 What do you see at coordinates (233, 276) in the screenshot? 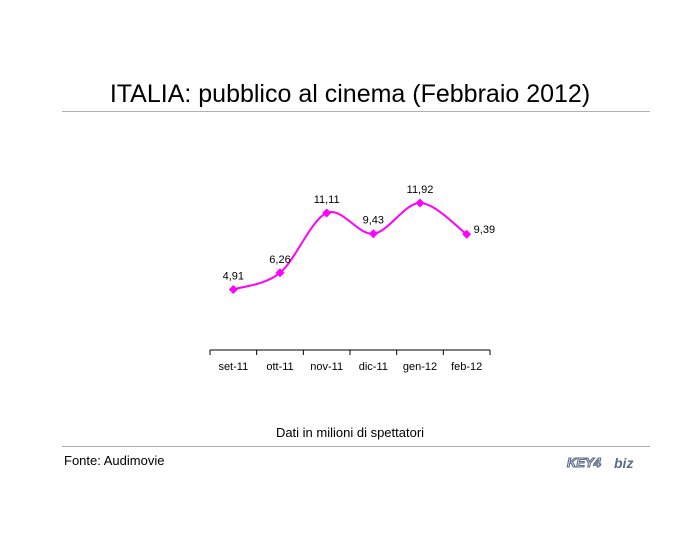
I see `data-label: 4,91` at bounding box center [233, 276].